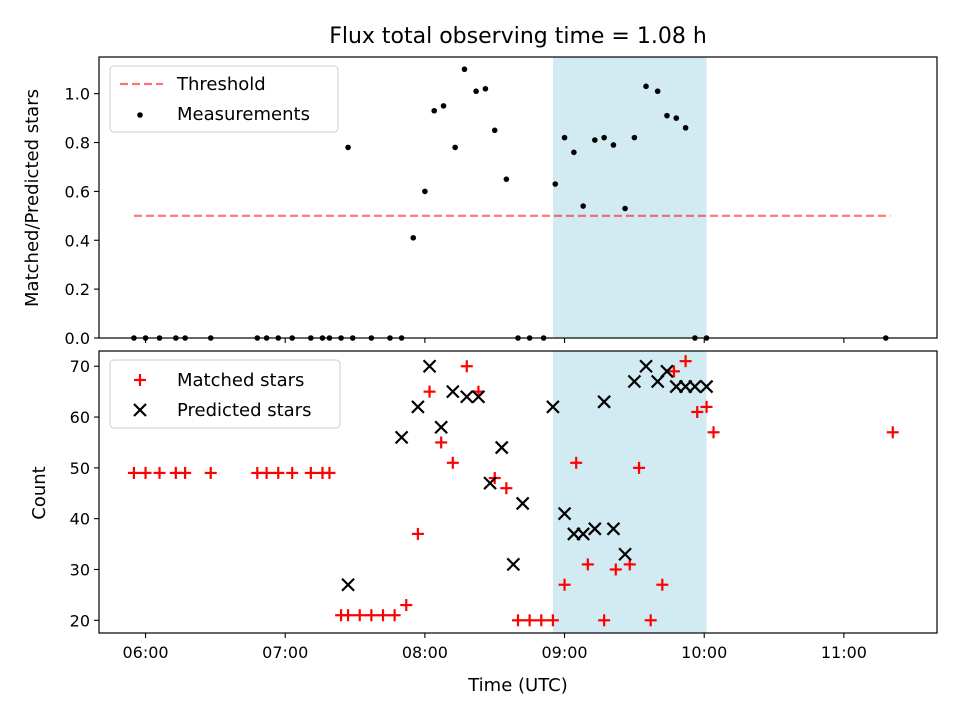  I want to click on top-shaded-region, so click(629, 197).